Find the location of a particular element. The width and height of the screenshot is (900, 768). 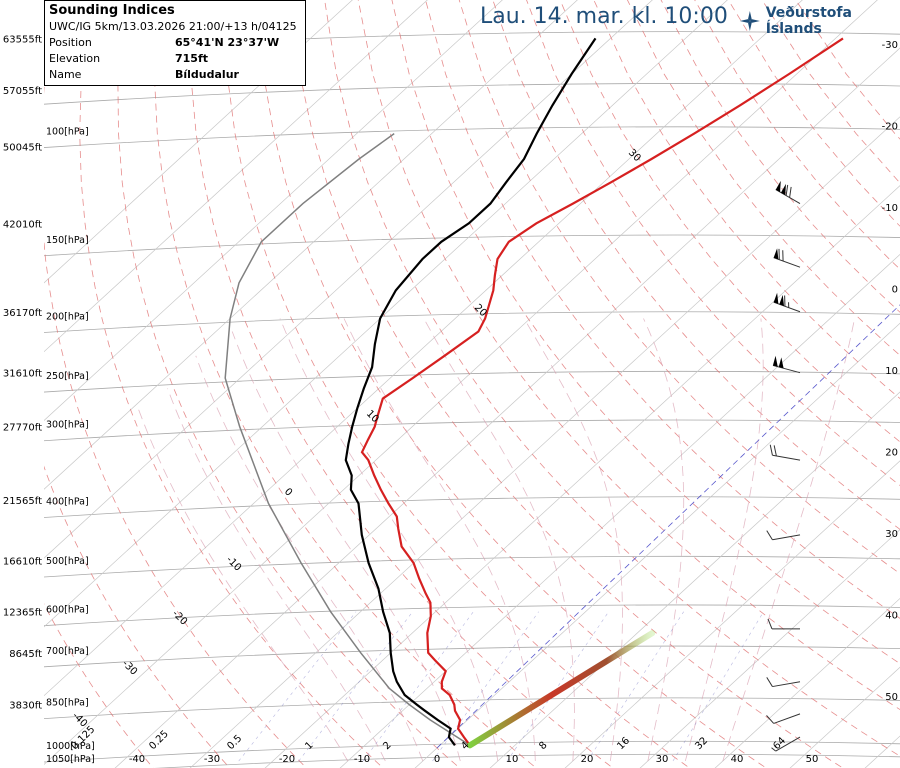

altitude-tick-label: 31610ft is located at coordinates (22, 374).